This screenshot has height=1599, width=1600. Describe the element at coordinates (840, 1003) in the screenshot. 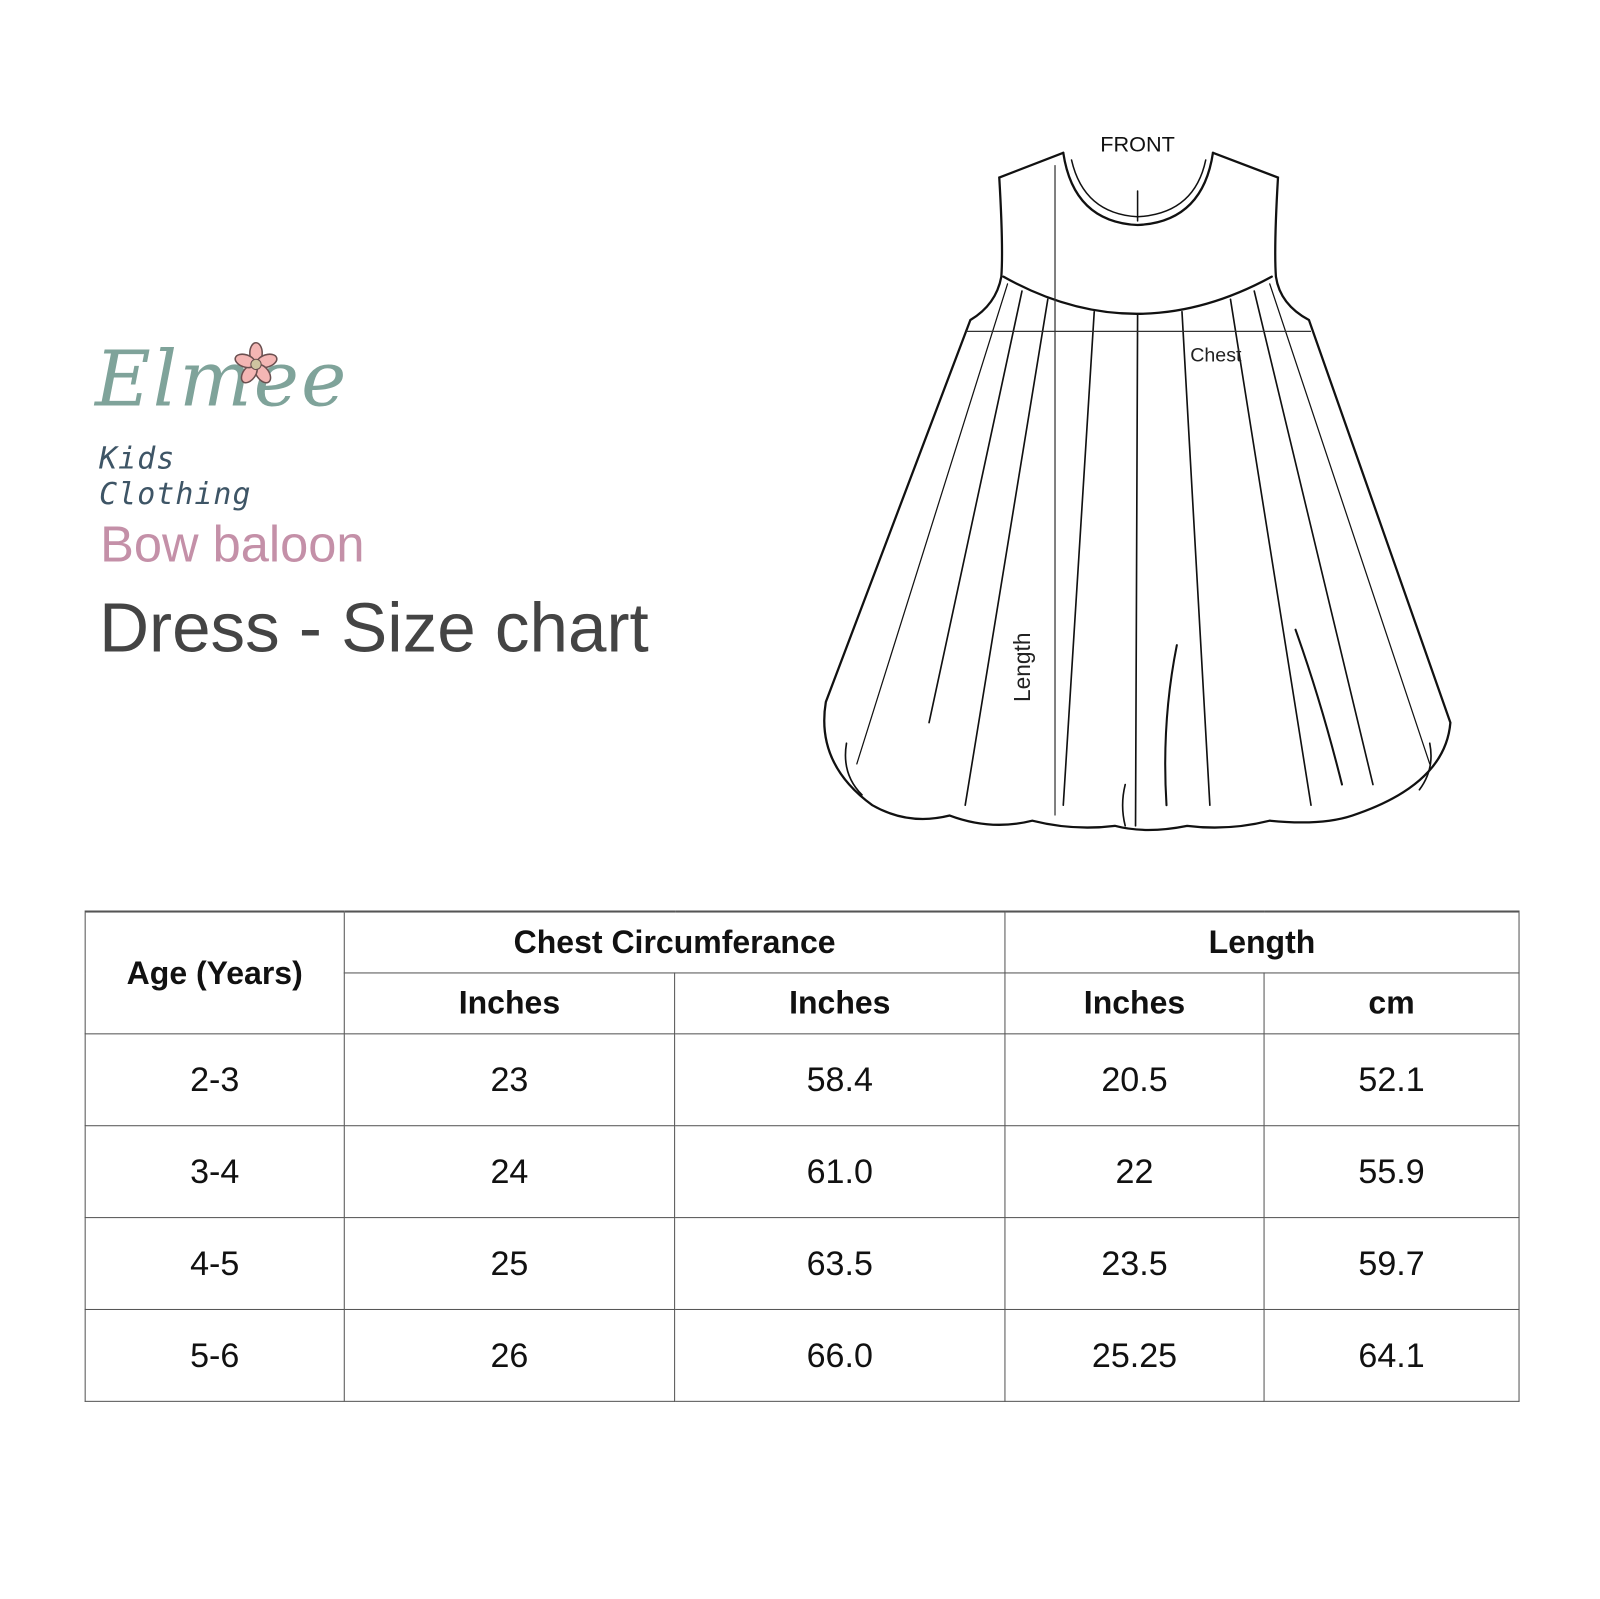

I see `chest-inches-header-2: Inches` at that location.